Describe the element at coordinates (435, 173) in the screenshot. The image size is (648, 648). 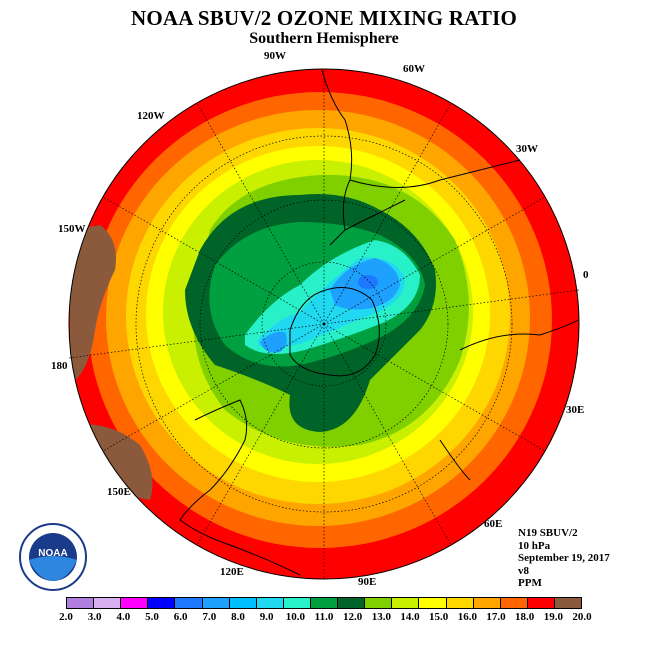
I see `south-america-east-coast` at that location.